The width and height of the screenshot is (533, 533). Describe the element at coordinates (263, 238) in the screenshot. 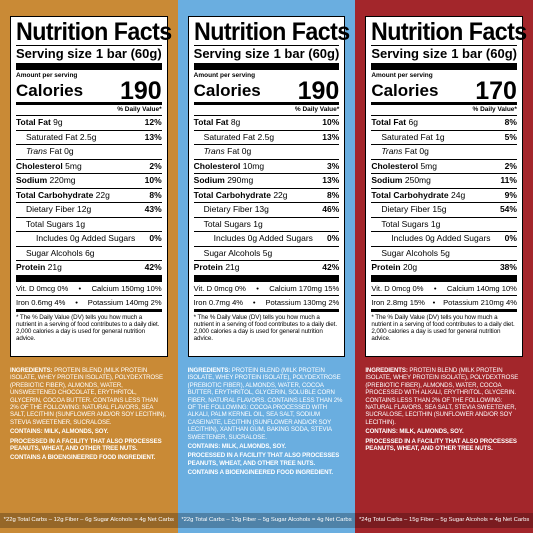

I see `label-text: Includes 0g Added Sugars` at that location.